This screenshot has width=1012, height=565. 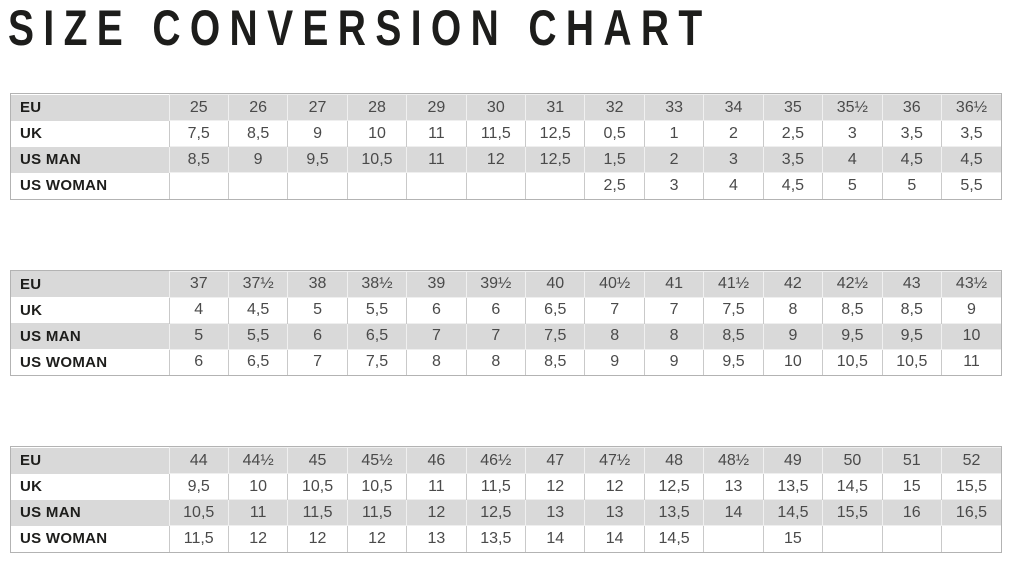 What do you see at coordinates (970, 284) in the screenshot?
I see `size-cell: 43½` at bounding box center [970, 284].